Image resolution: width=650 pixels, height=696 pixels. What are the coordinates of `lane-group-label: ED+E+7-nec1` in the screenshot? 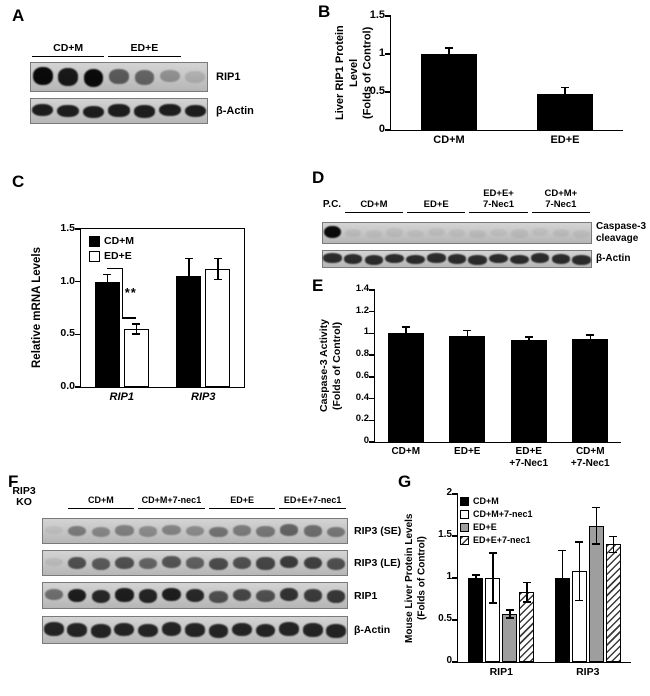 It's located at (312, 502).